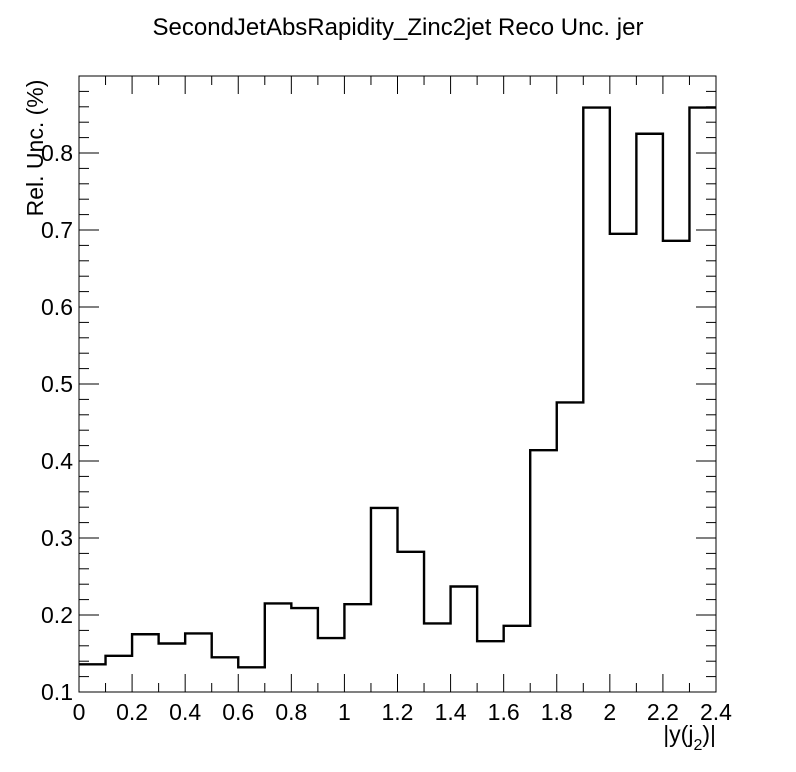 The image size is (796, 772). Describe the element at coordinates (398, 712) in the screenshot. I see `x-tick-label: 1.2` at that location.